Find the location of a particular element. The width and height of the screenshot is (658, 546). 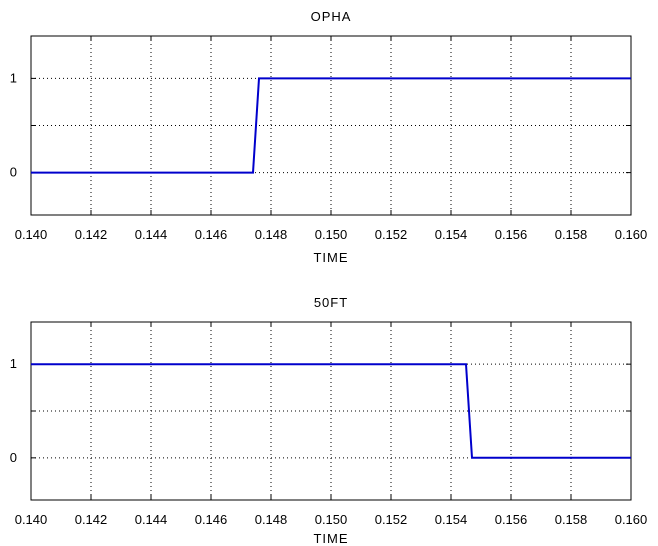

top-x-tick-label: 0.156 is located at coordinates (511, 234).